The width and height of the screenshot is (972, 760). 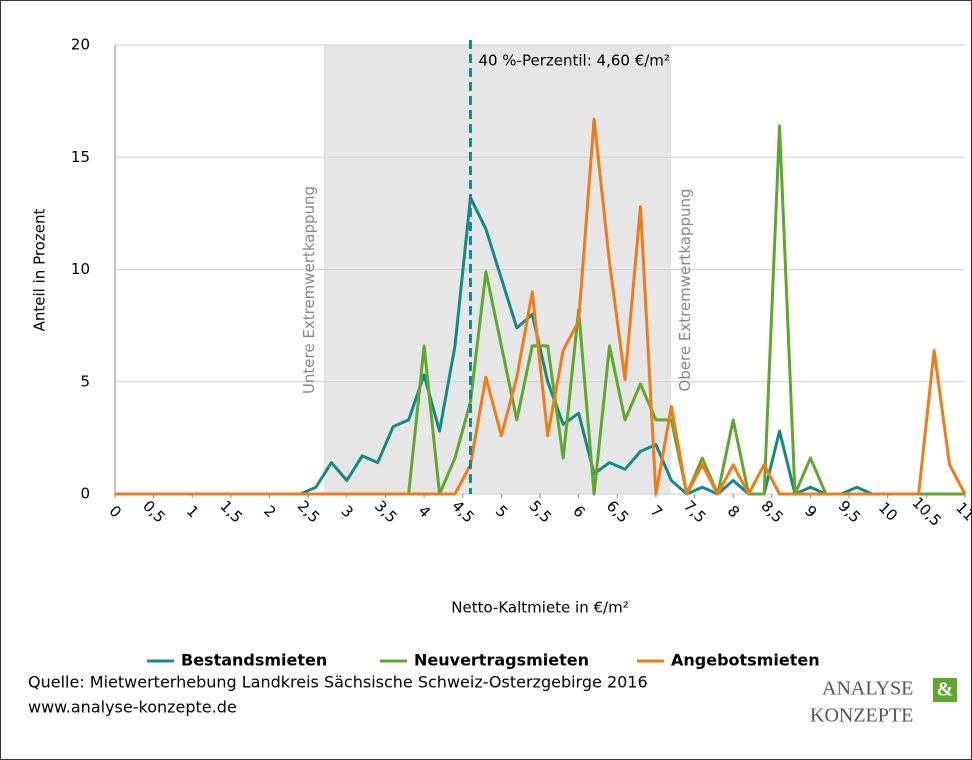 What do you see at coordinates (501, 660) in the screenshot?
I see `legend-label: Neuvertragsmieten` at bounding box center [501, 660].